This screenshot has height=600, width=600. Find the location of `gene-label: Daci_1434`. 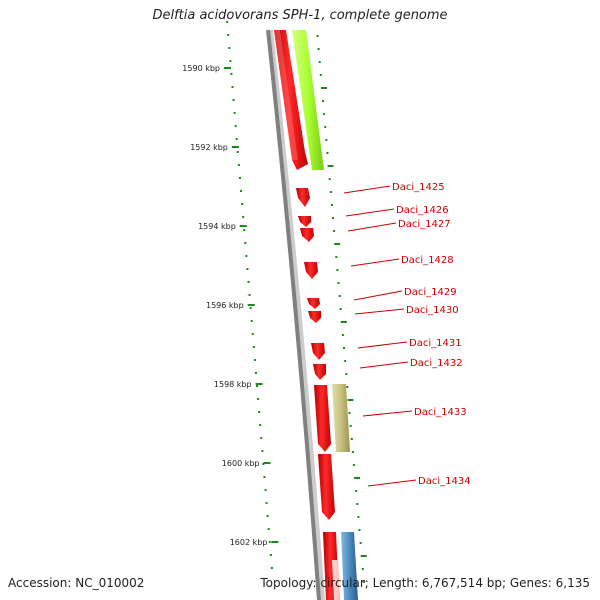

gene-label: Daci_1434 is located at coordinates (444, 481).